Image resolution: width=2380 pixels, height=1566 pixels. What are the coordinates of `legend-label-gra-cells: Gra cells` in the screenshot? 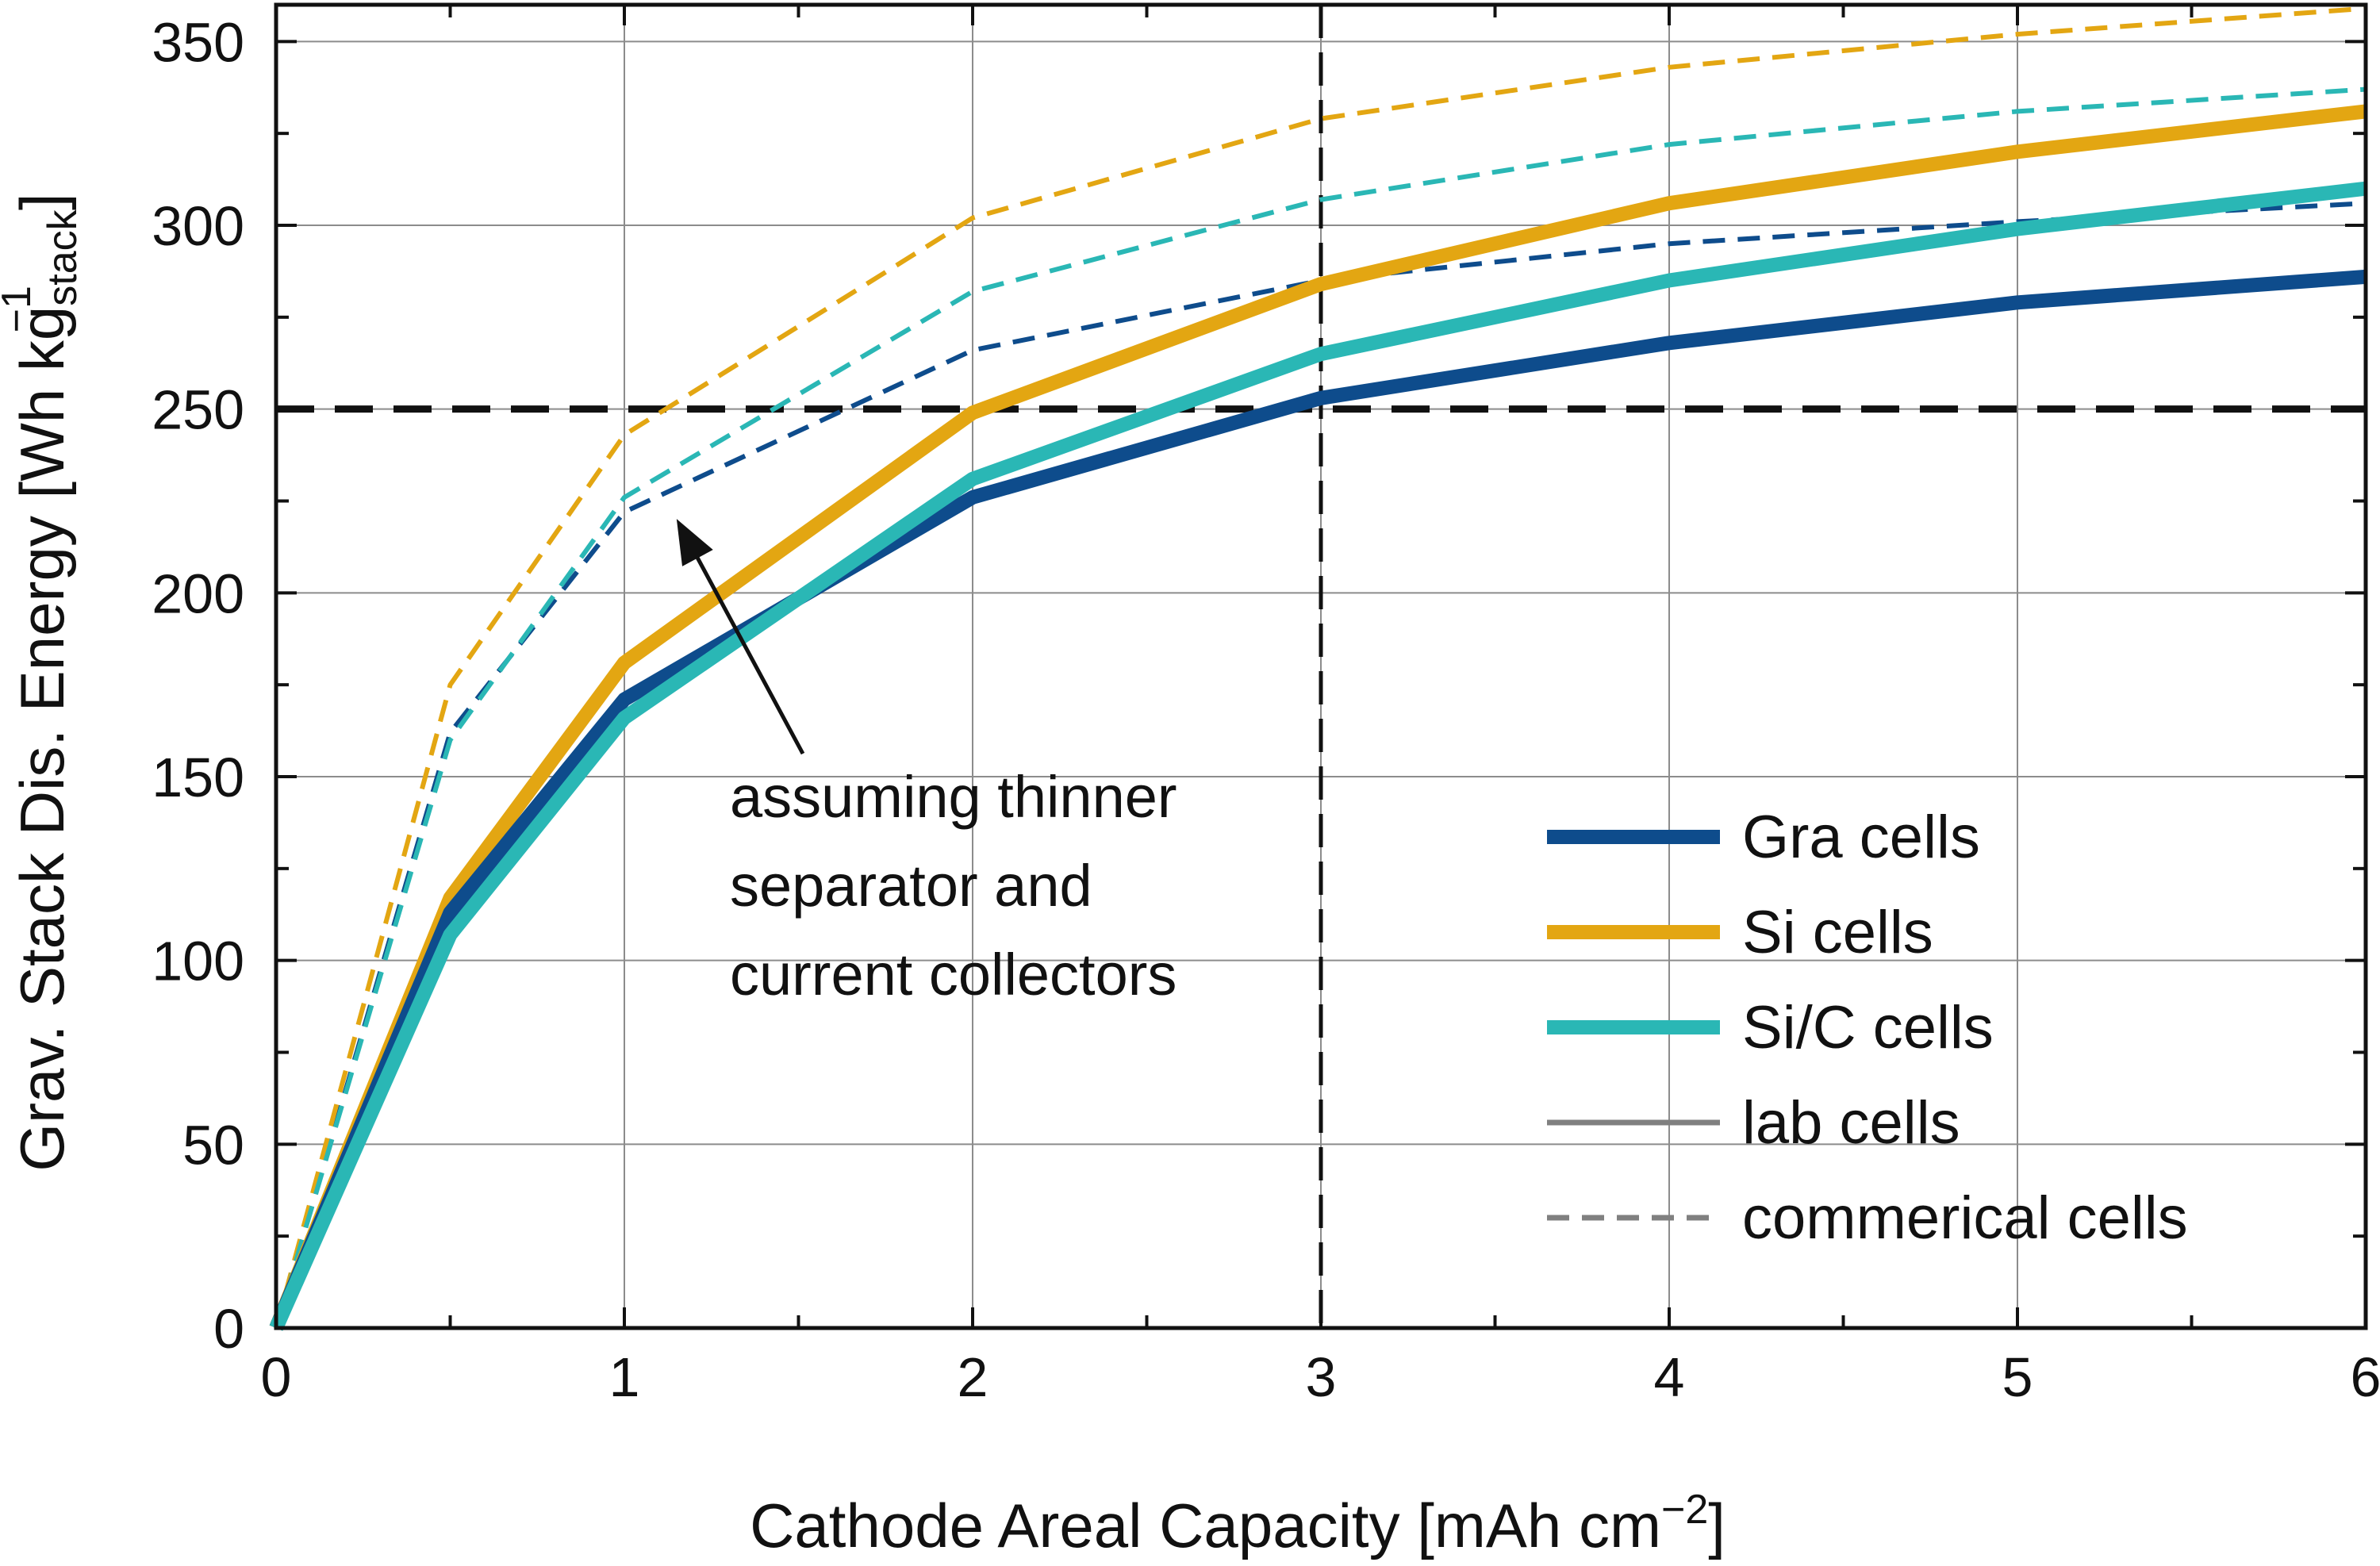 It's located at (1861, 837).